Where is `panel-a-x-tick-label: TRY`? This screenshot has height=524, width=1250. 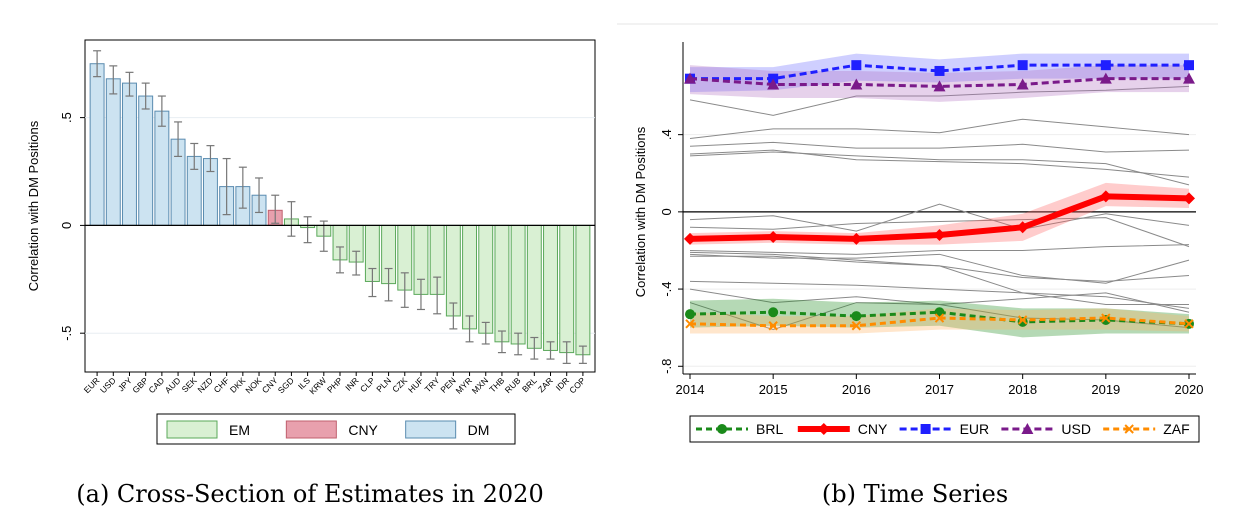 panel-a-x-tick-label: TRY is located at coordinates (432, 384).